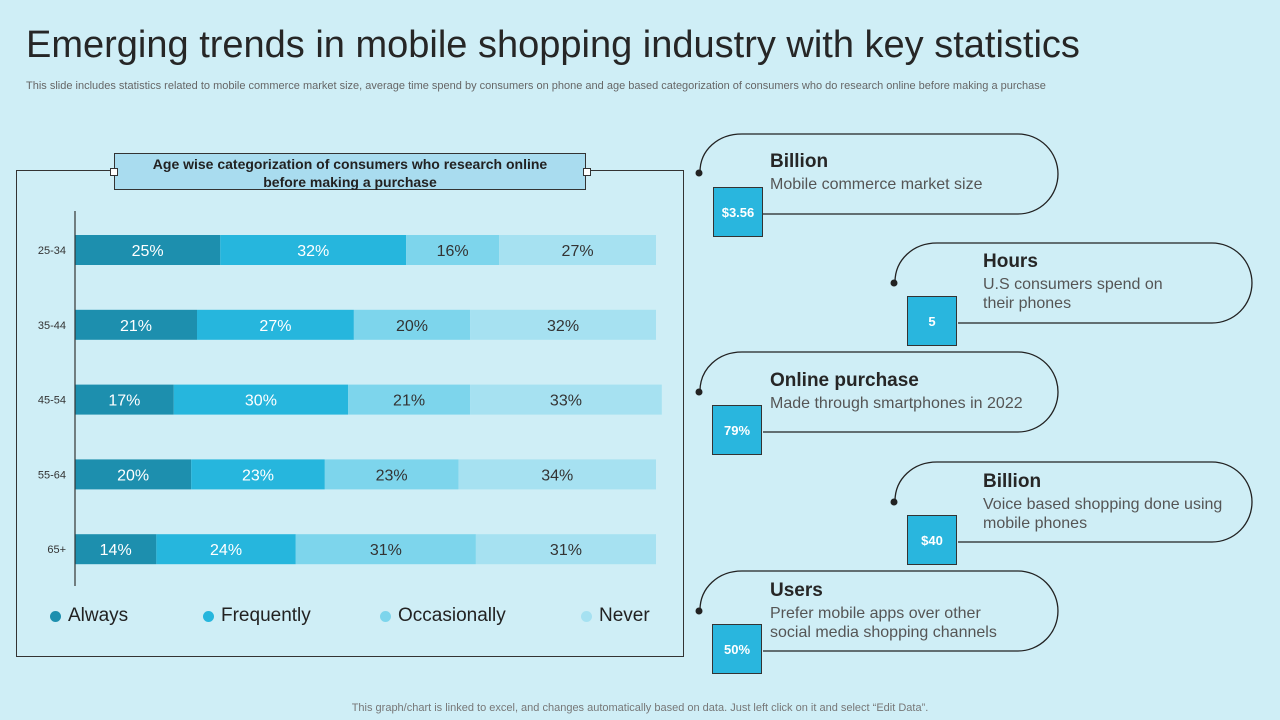 Image resolution: width=1280 pixels, height=720 pixels. What do you see at coordinates (796, 590) in the screenshot?
I see `stat-heading-5: Users` at bounding box center [796, 590].